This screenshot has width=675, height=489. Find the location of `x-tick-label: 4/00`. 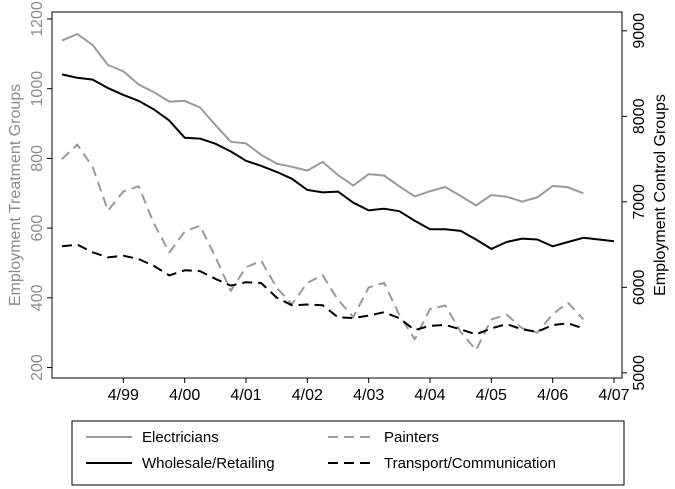

x-tick-label: 4/00 is located at coordinates (184, 395).